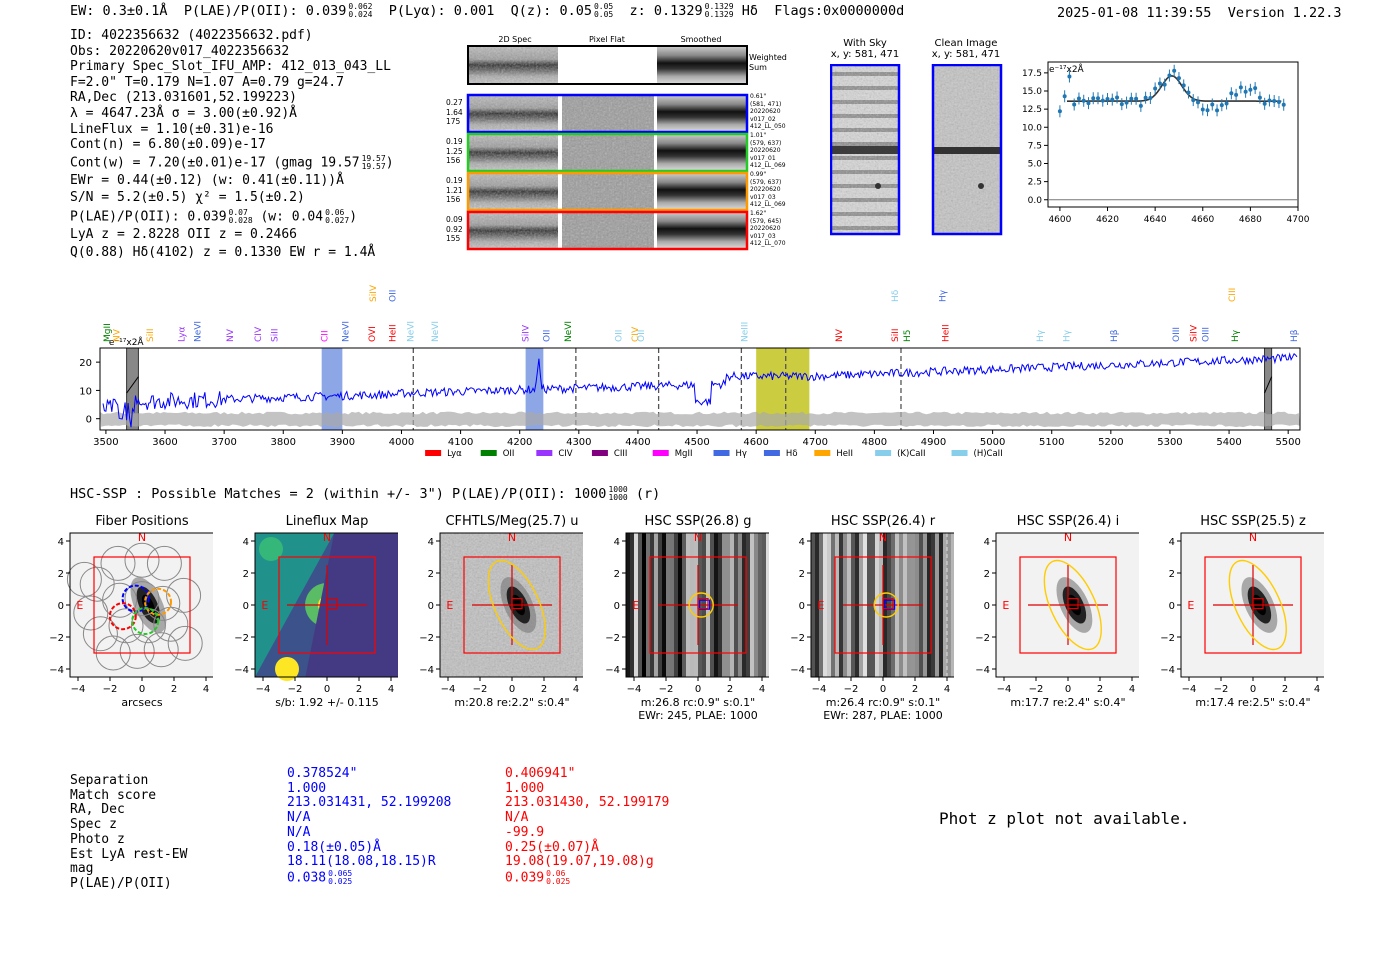 This screenshot has height=953, width=1400. I want to click on spectra-cutouts, so click(607, 148).